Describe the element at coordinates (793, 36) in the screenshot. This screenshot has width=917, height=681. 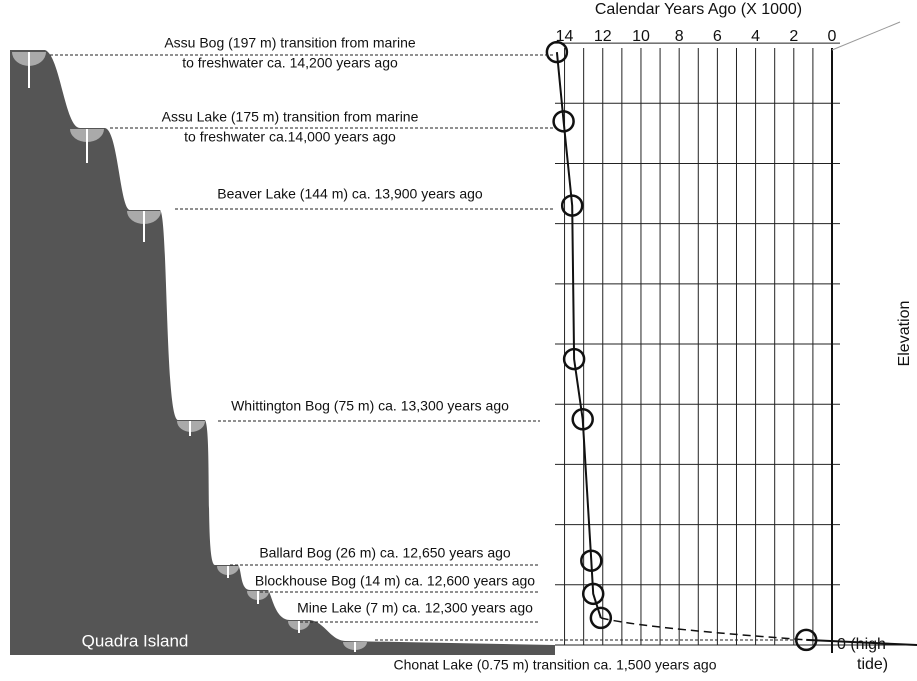
I see `x-tick-label: 2` at that location.